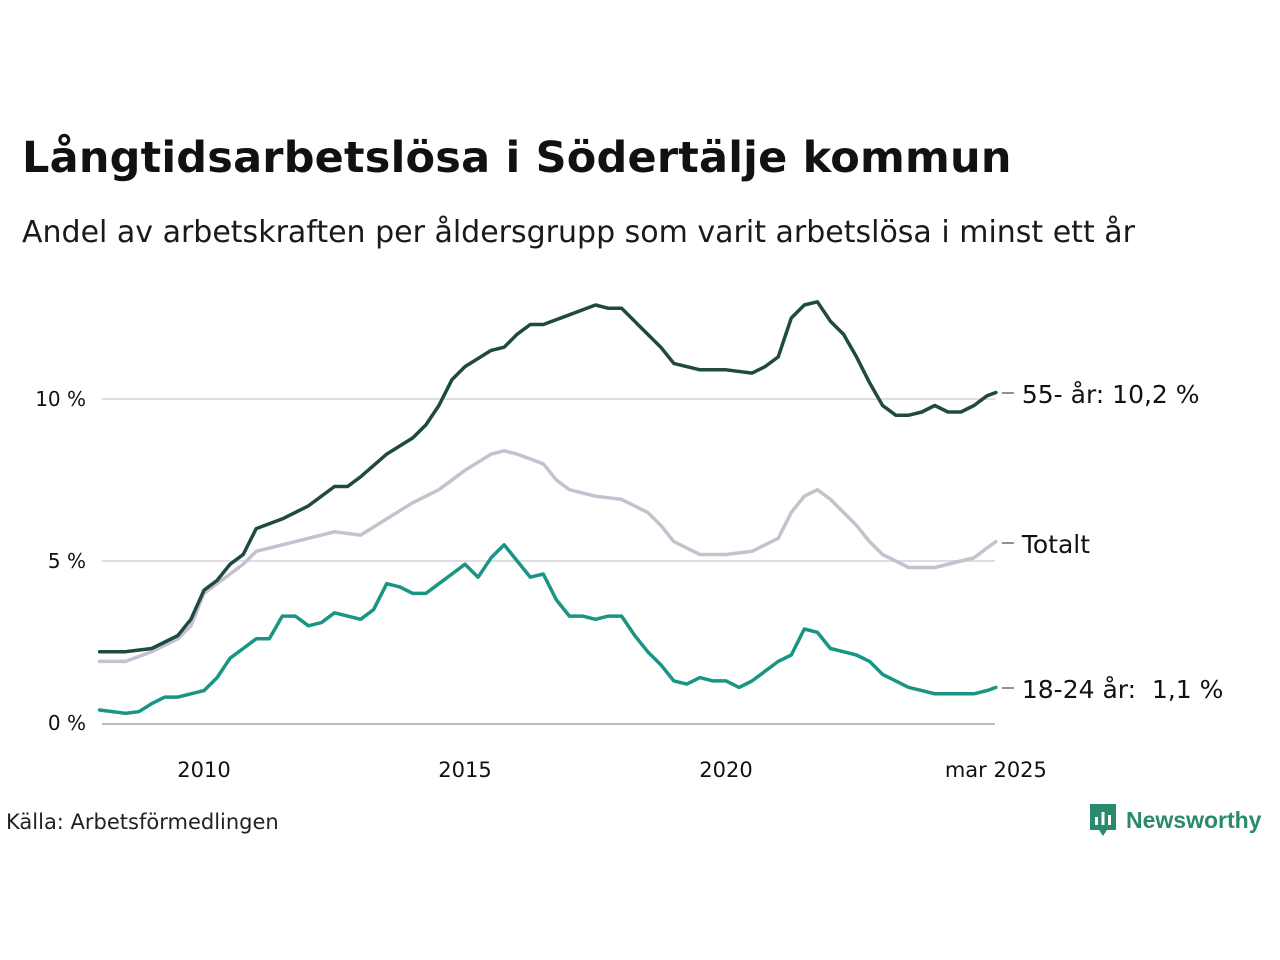  I want to click on brand-name: Newsworthy, so click(1194, 819).